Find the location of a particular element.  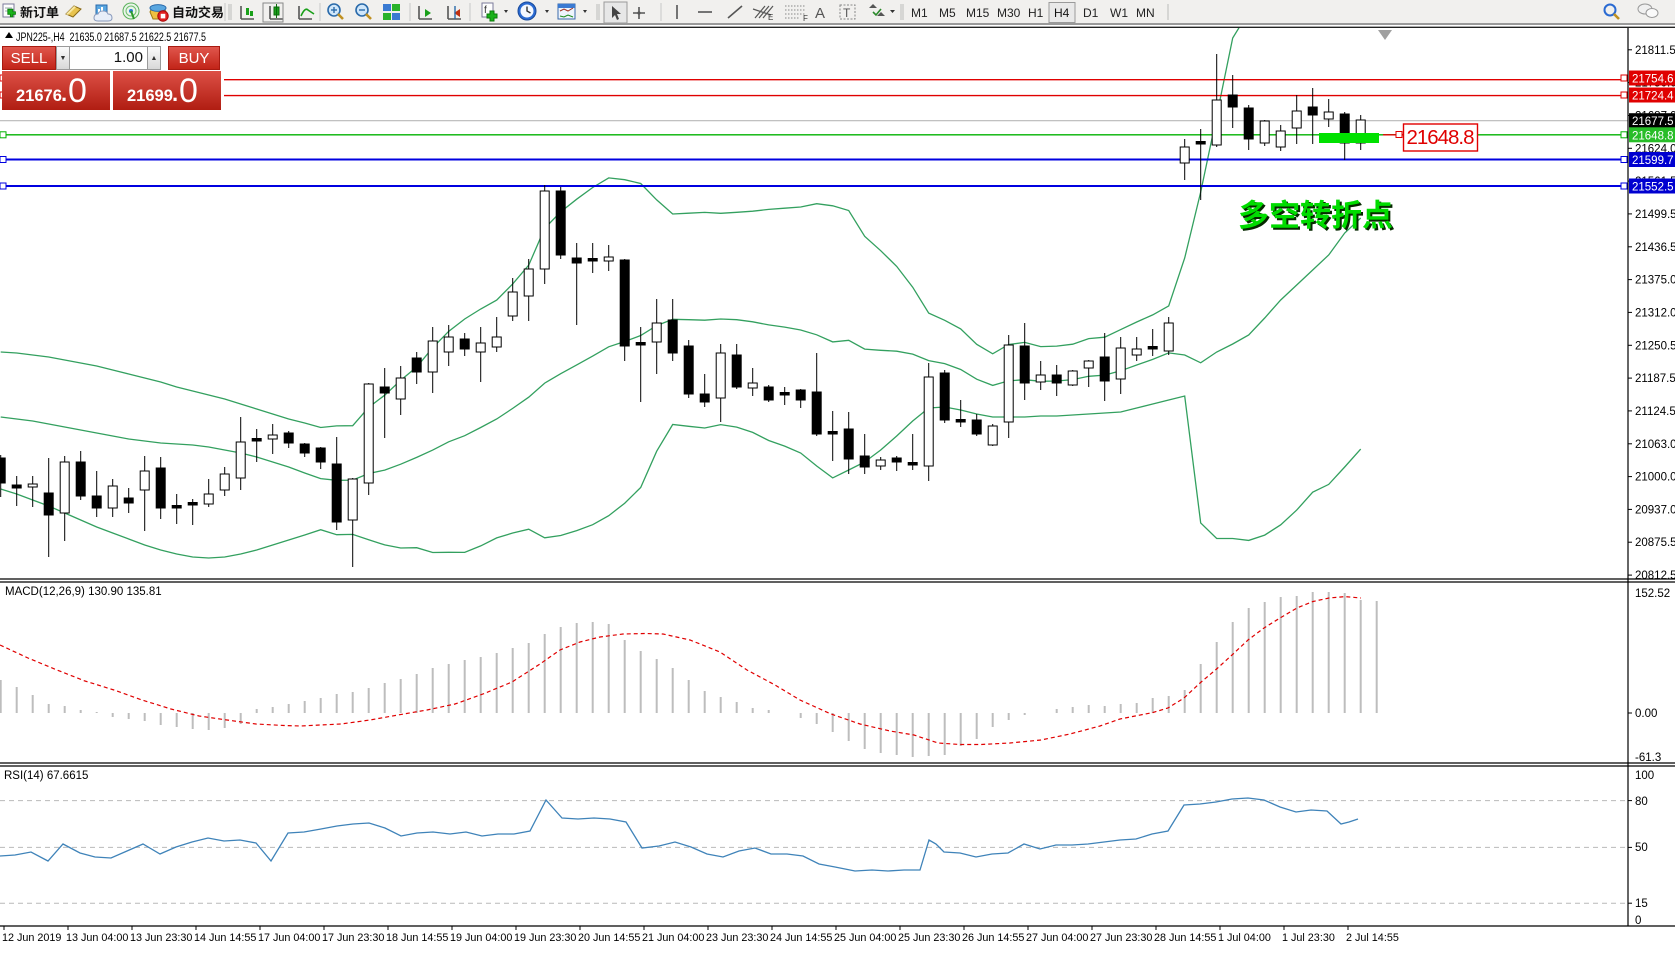

svg-text: 21599.7 is located at coordinates (1653, 161).